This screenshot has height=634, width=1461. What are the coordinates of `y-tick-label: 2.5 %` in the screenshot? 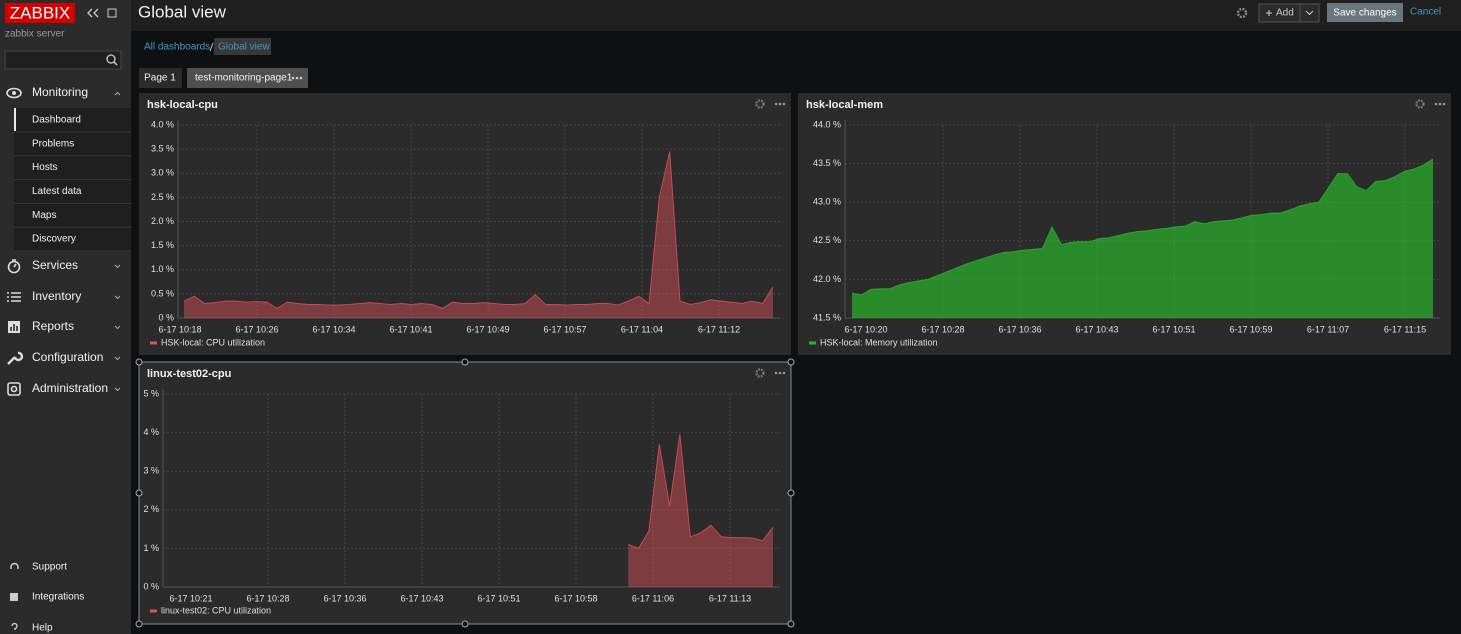 It's located at (162, 197).